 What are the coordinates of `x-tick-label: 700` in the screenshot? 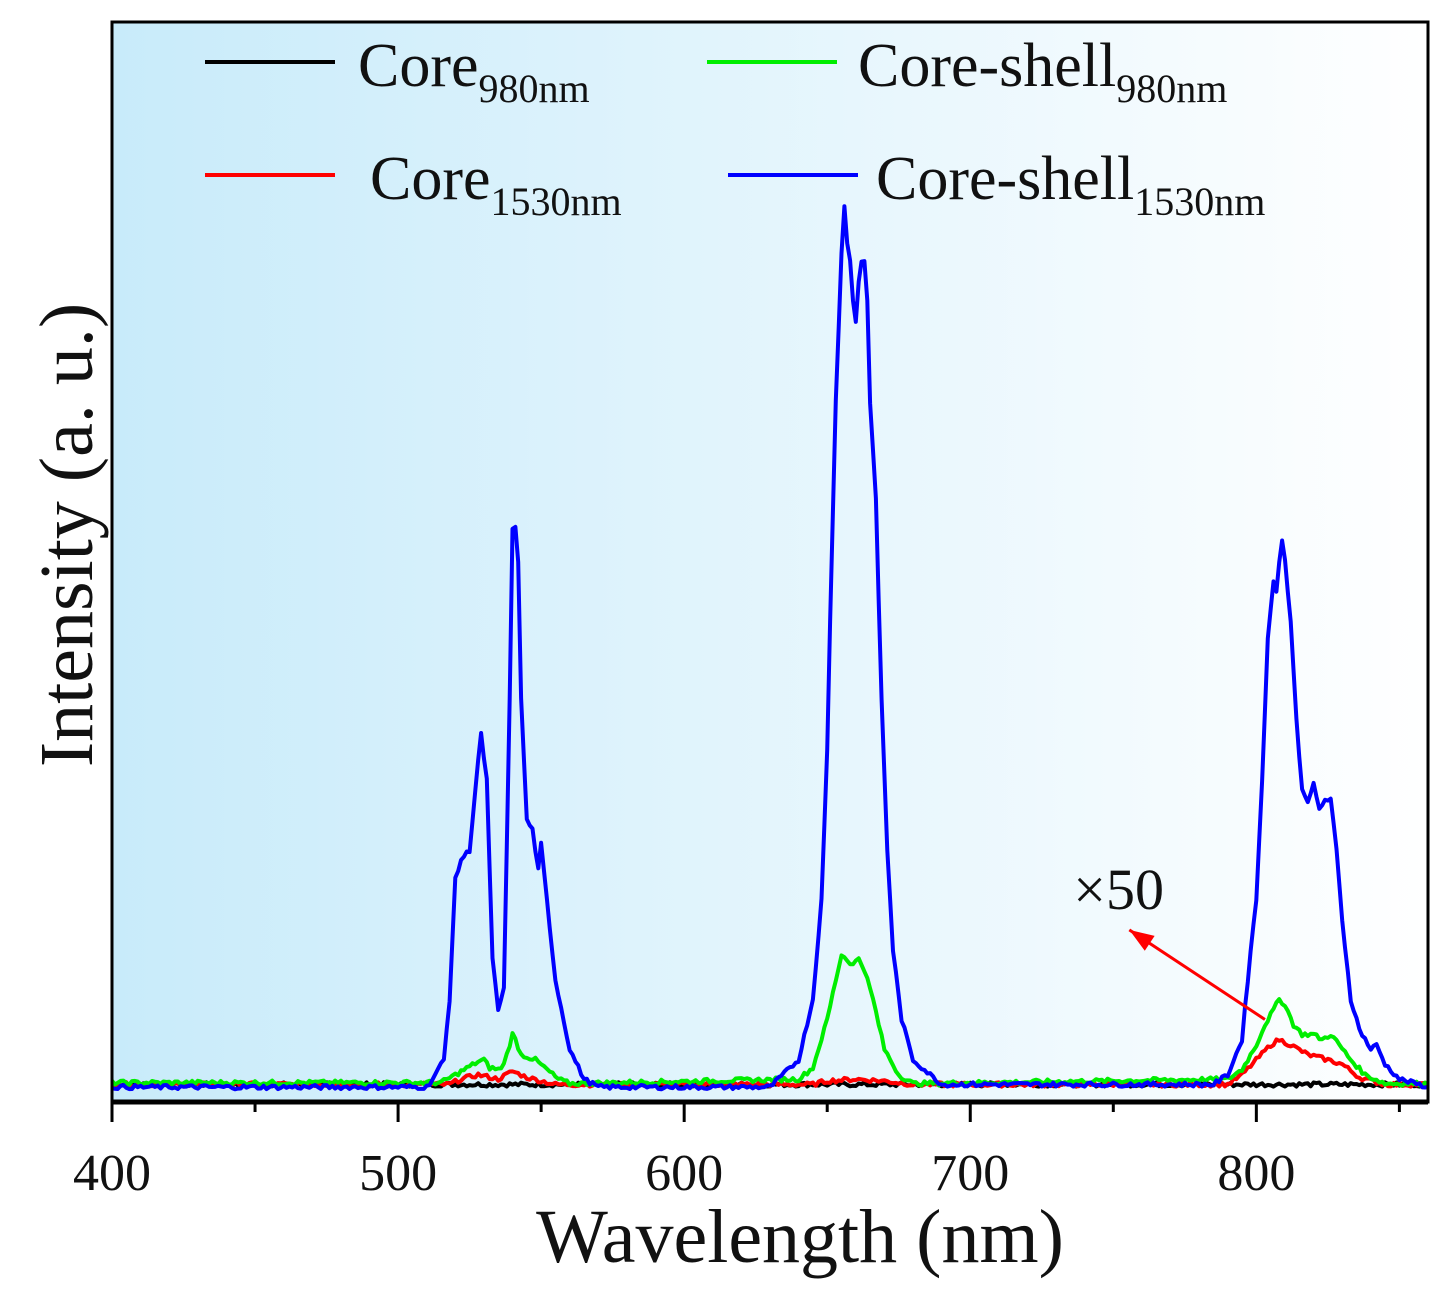 It's located at (970, 1173).